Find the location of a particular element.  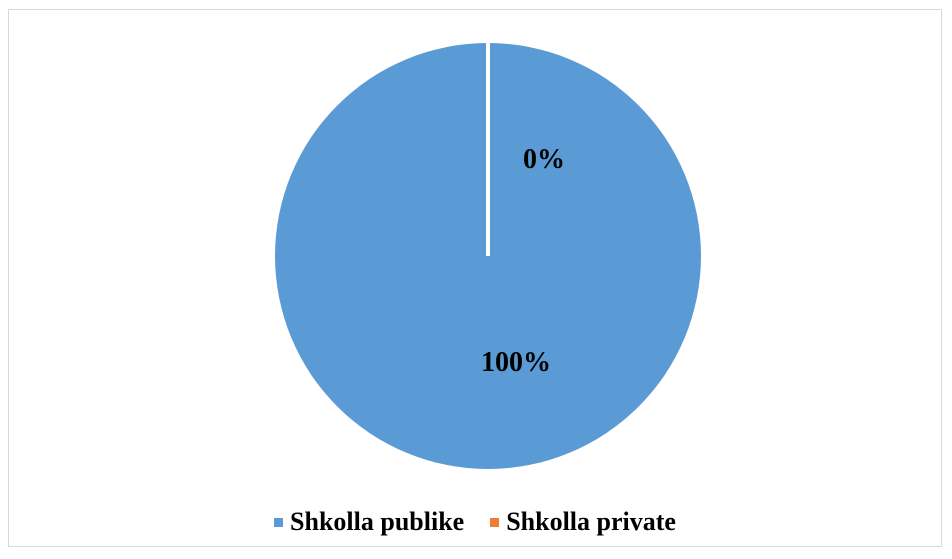

legend-label-shkolla-publike: Shkolla publike is located at coordinates (377, 521).